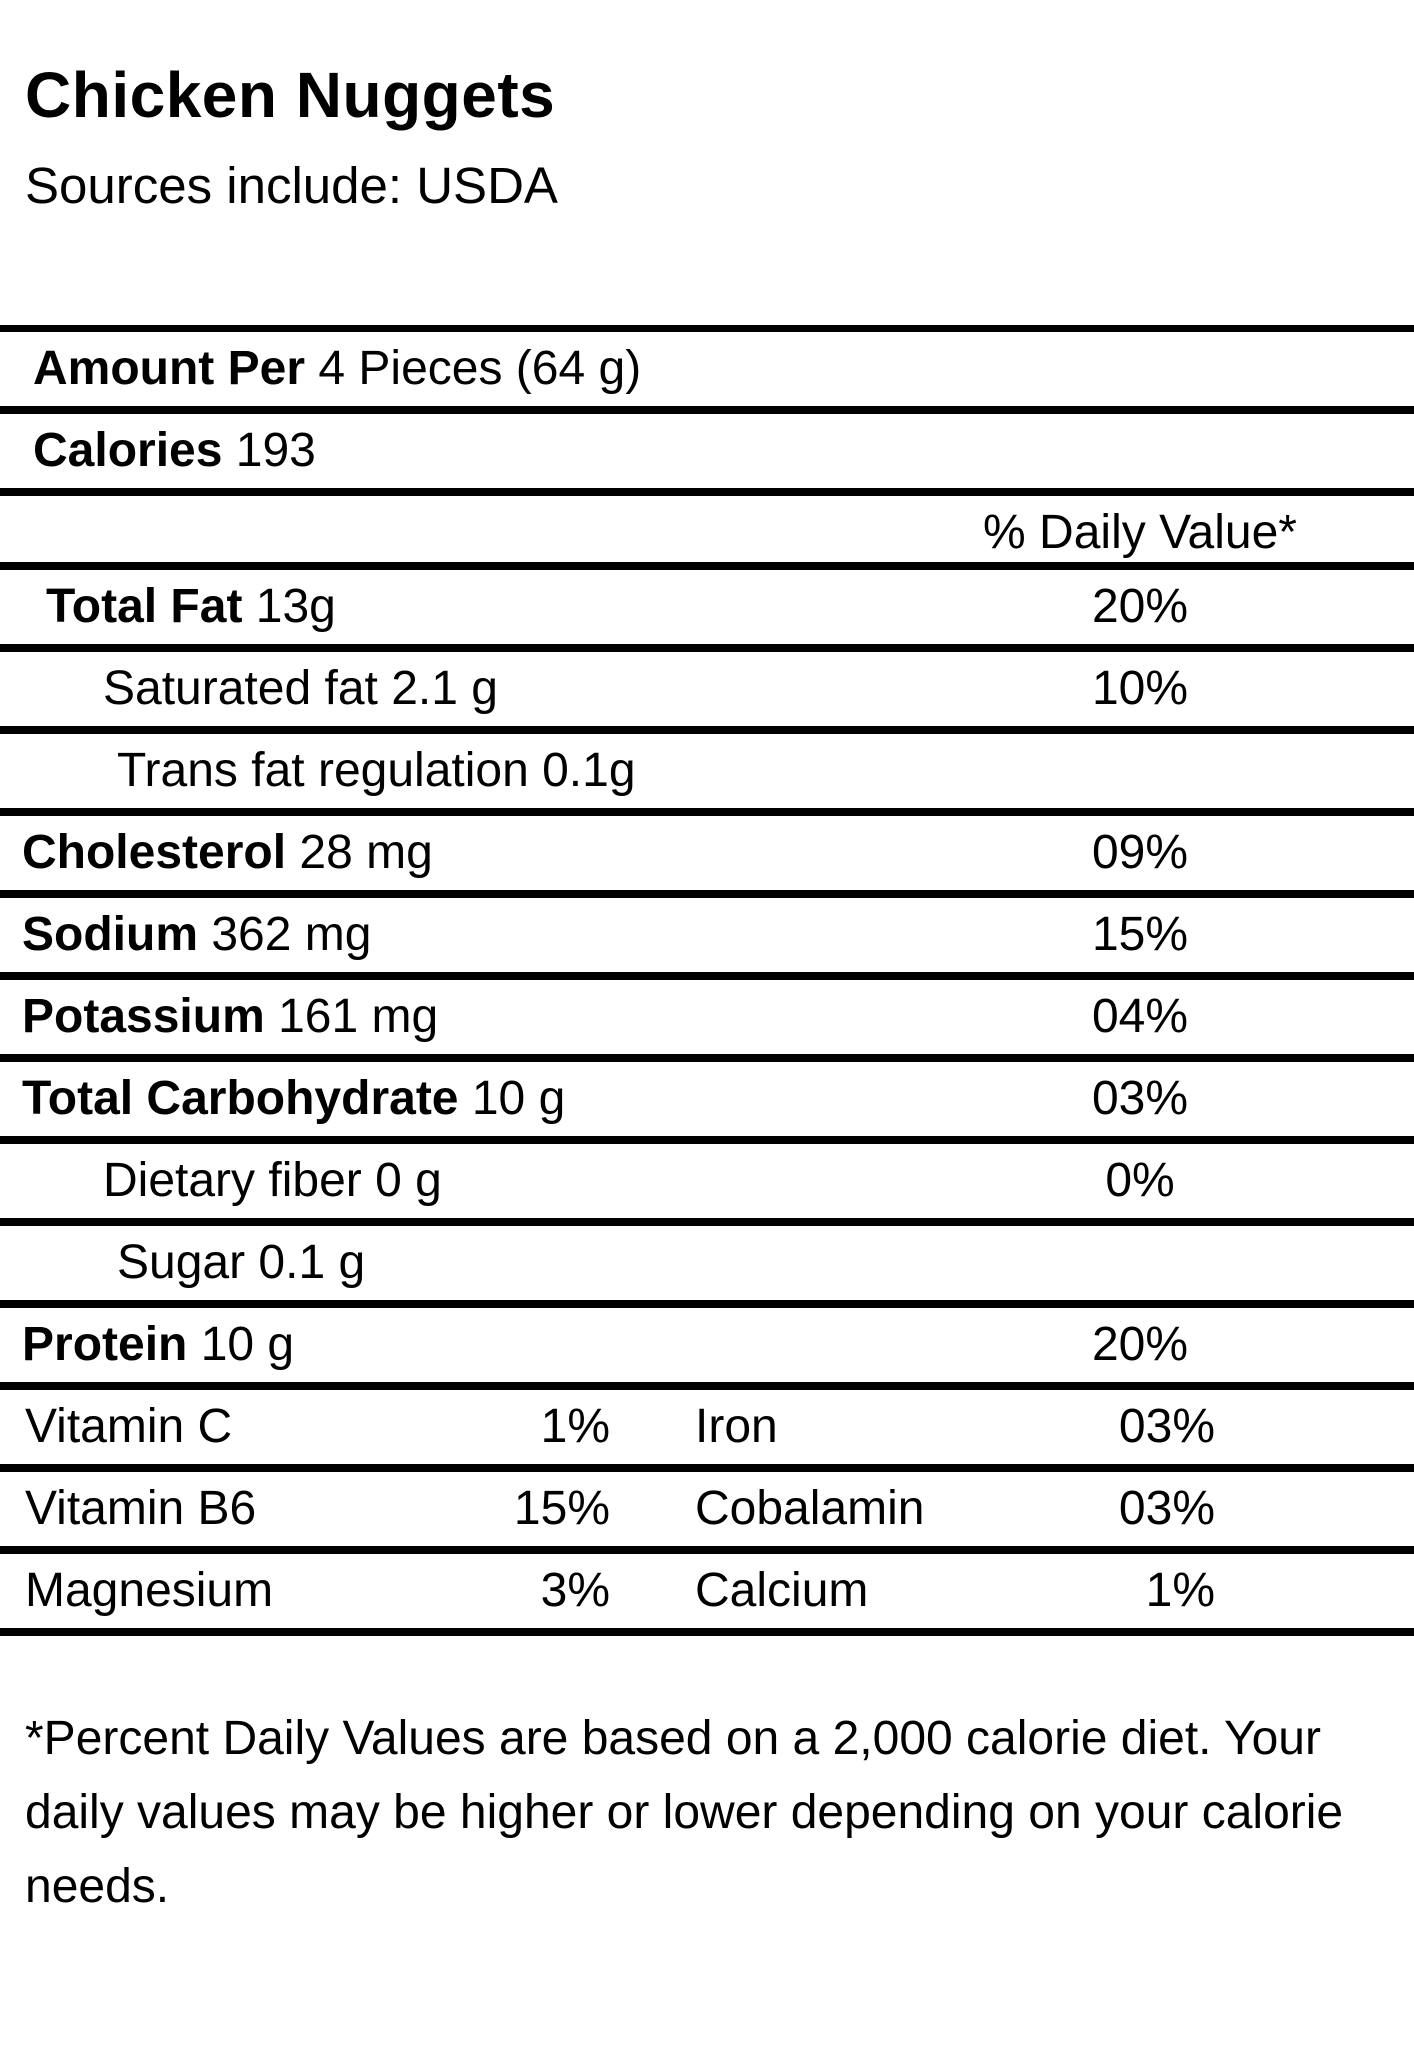 Image resolution: width=1414 pixels, height=2058 pixels. Describe the element at coordinates (129, 1426) in the screenshot. I see `vitamin-c-label: Vitamin C` at that location.